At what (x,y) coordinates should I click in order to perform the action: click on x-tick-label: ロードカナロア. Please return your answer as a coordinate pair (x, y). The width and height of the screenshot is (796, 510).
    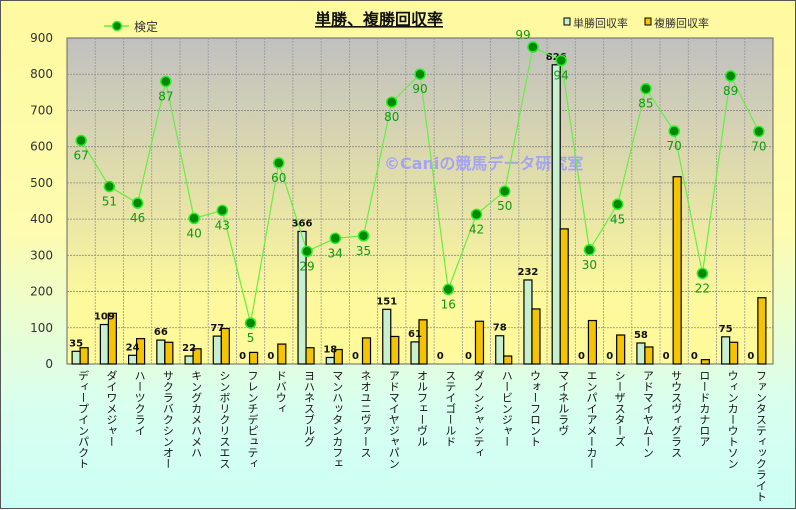
    Looking at the image, I should click on (704, 408).